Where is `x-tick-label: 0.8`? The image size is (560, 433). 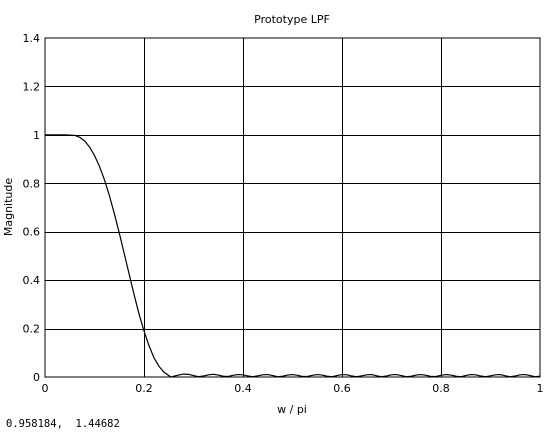
x-tick-label: 0.8 is located at coordinates (441, 388).